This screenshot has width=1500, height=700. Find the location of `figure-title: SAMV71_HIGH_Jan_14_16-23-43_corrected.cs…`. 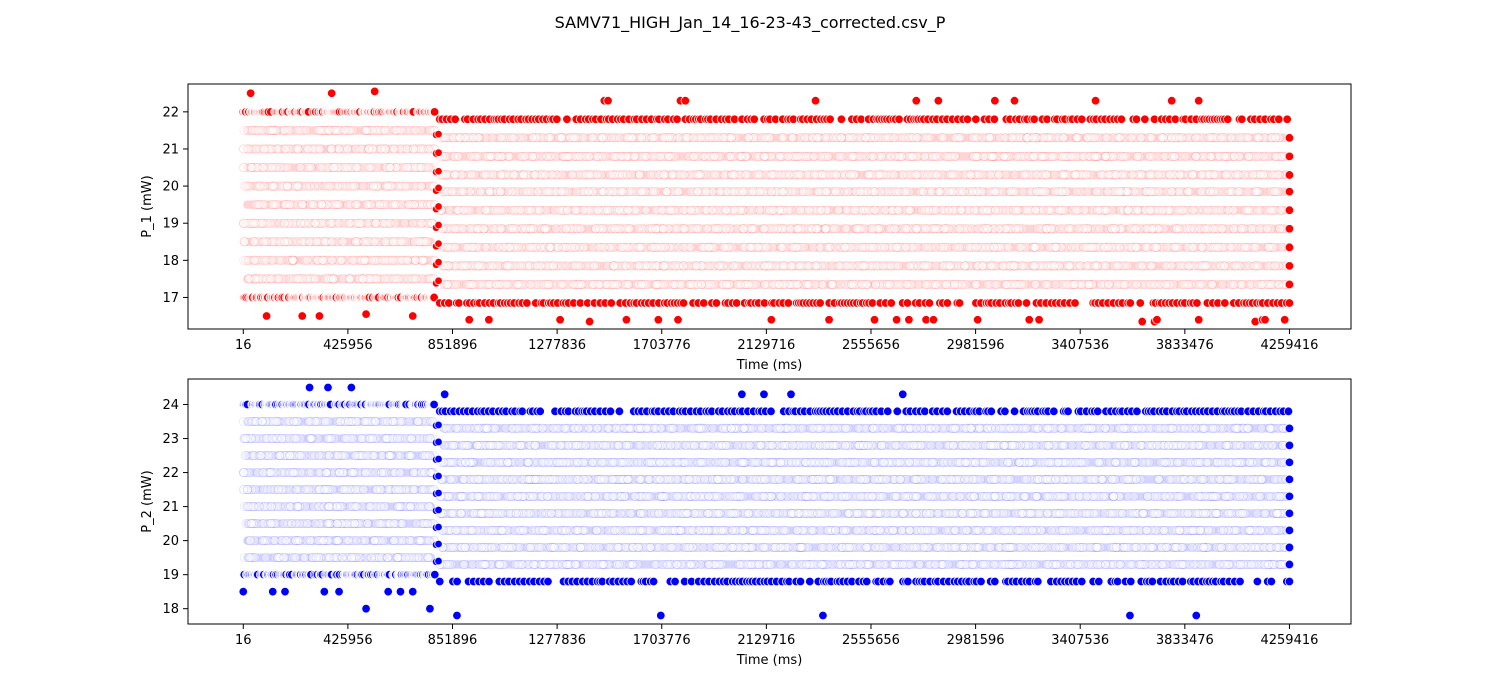

figure-title: SAMV71_HIGH_Jan_14_16-23-43_corrected.cs… is located at coordinates (750, 23).